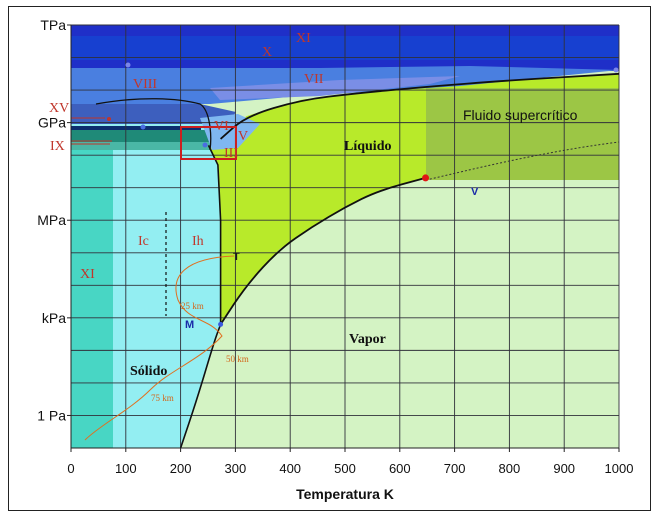 The width and height of the screenshot is (659, 517). What do you see at coordinates (126, 468) in the screenshot?
I see `x-tick-label-1: 100` at bounding box center [126, 468].